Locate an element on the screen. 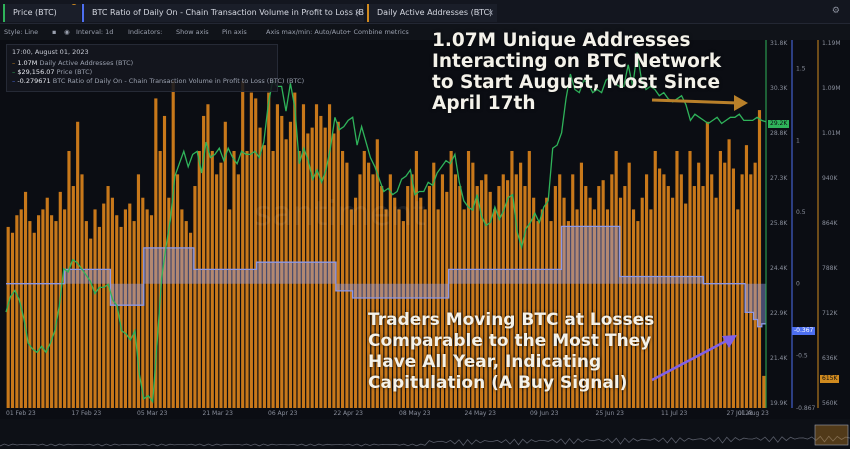 This screenshot has width=850, height=449. price-tick-label: 27.3K is located at coordinates (779, 178).